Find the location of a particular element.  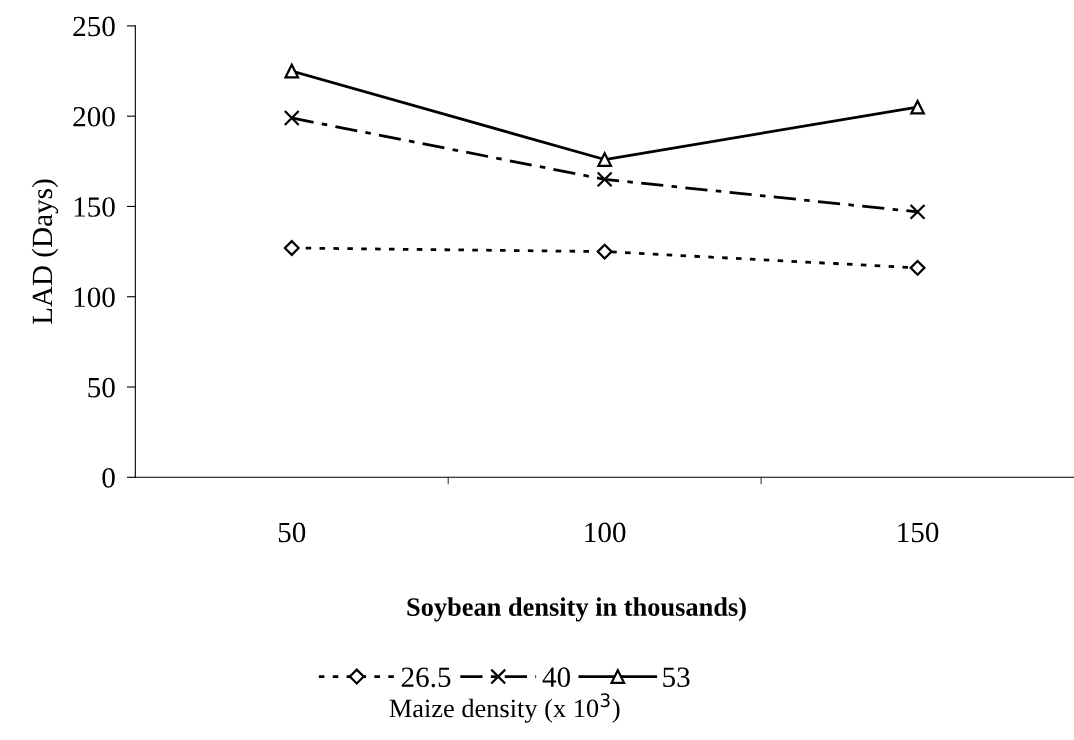

x-tick-label: 50 is located at coordinates (292, 532).